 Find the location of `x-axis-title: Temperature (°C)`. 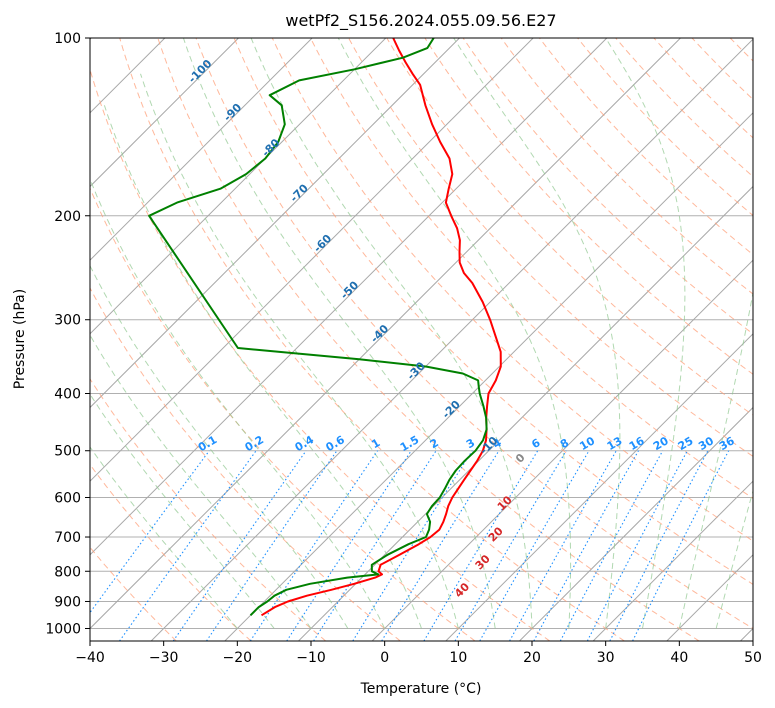

x-axis-title: Temperature (°C) is located at coordinates (421, 689).